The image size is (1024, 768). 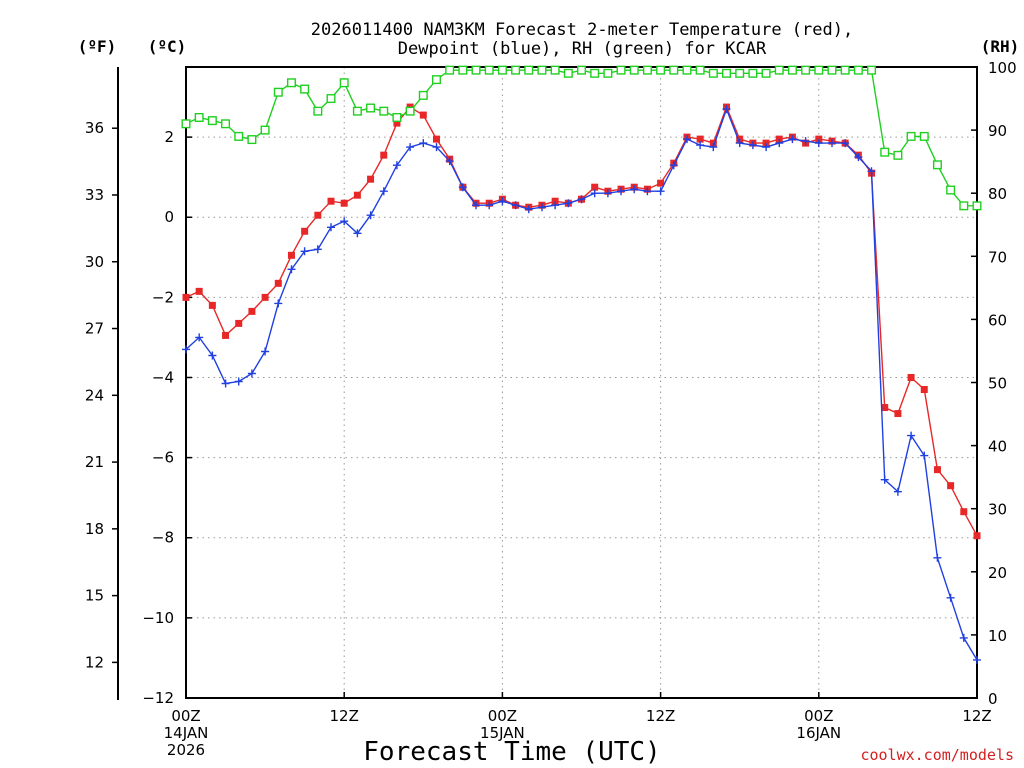 I want to click on rh-unit-label: (RH), so click(x=1000, y=46).